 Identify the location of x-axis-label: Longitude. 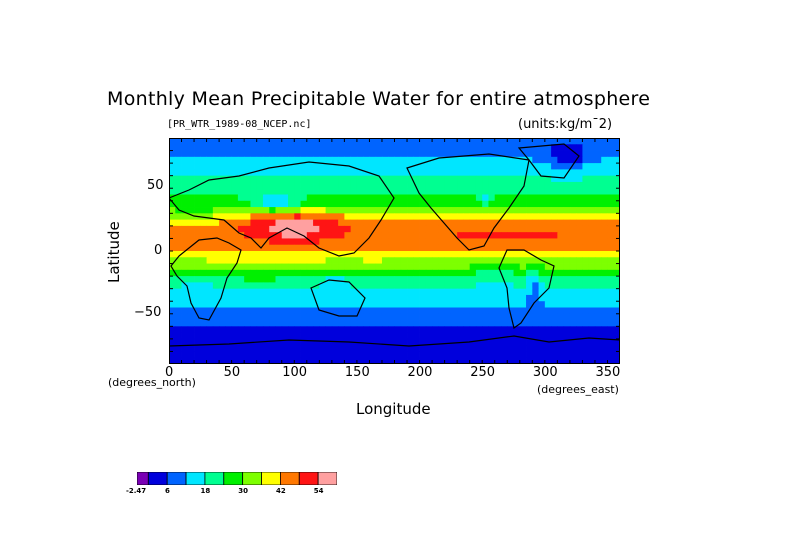
(393, 409).